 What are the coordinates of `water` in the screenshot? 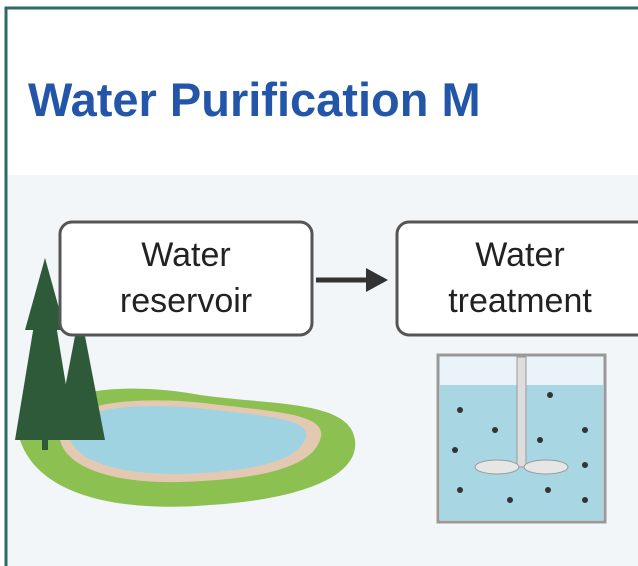 It's located at (188, 440).